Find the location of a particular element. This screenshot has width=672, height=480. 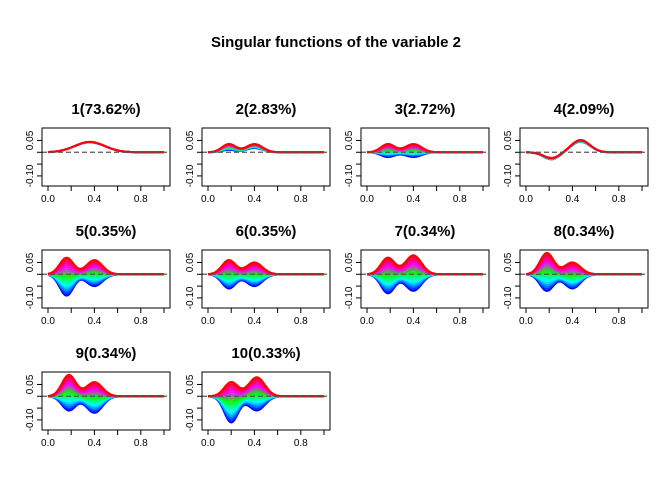

panel-4: 4(2.09%) 0.0 0.4 0.8 -0.10 0.05 is located at coordinates (576, 153).